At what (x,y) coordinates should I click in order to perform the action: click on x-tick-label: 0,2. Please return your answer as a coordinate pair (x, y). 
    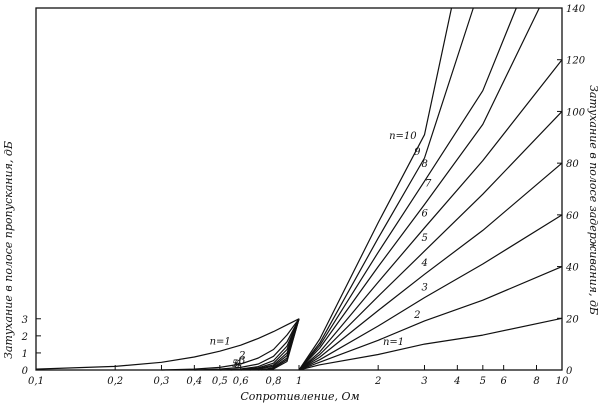
    Looking at the image, I should click on (115, 381).